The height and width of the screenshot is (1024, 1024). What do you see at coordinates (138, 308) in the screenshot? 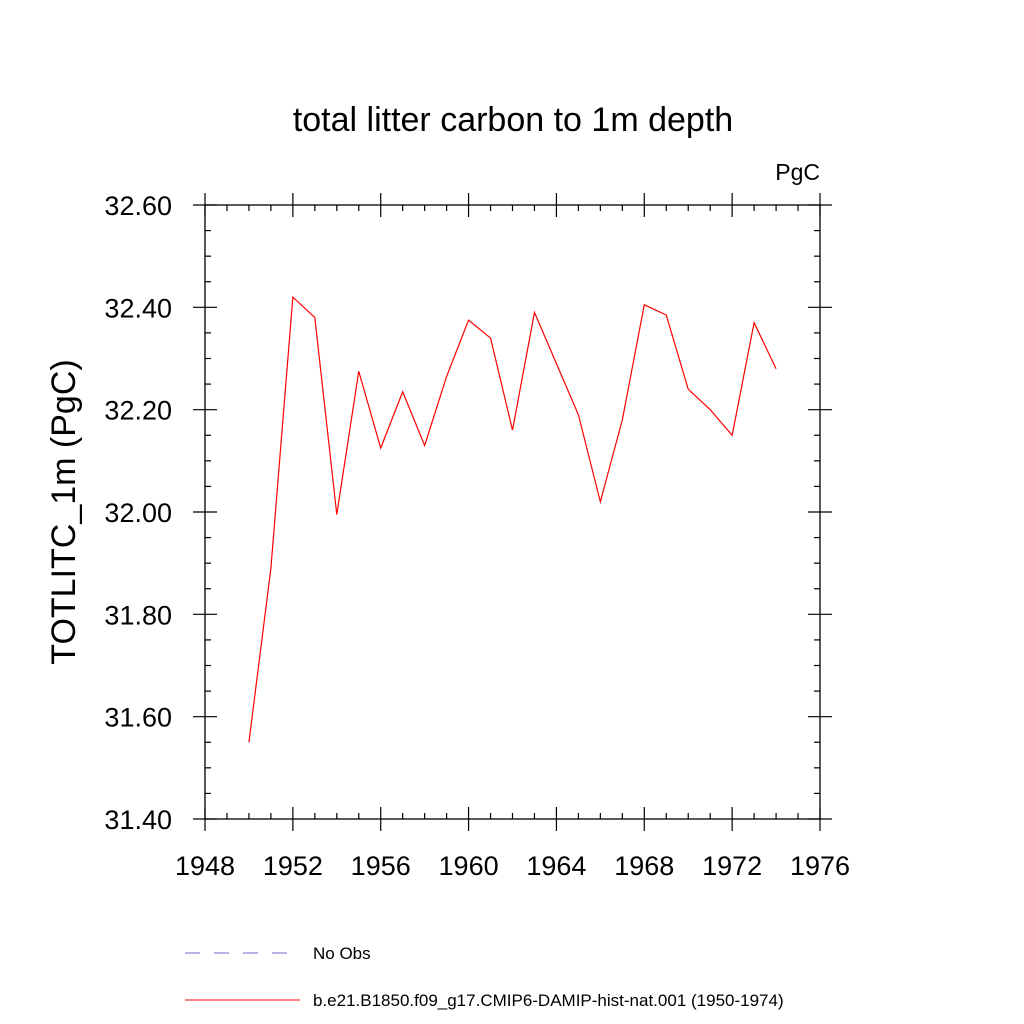
I see `y-tick-label: 32.40` at bounding box center [138, 308].